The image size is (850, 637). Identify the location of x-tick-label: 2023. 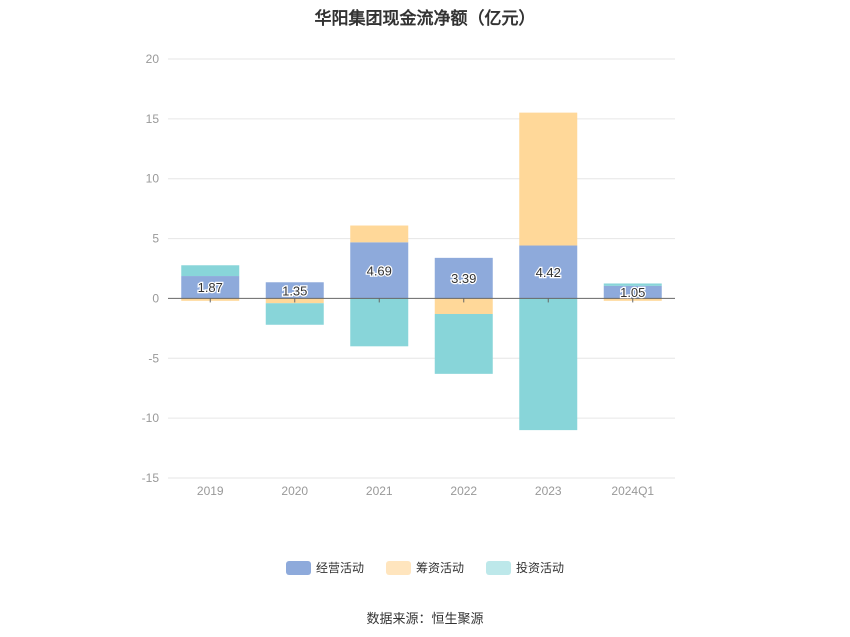
(548, 491).